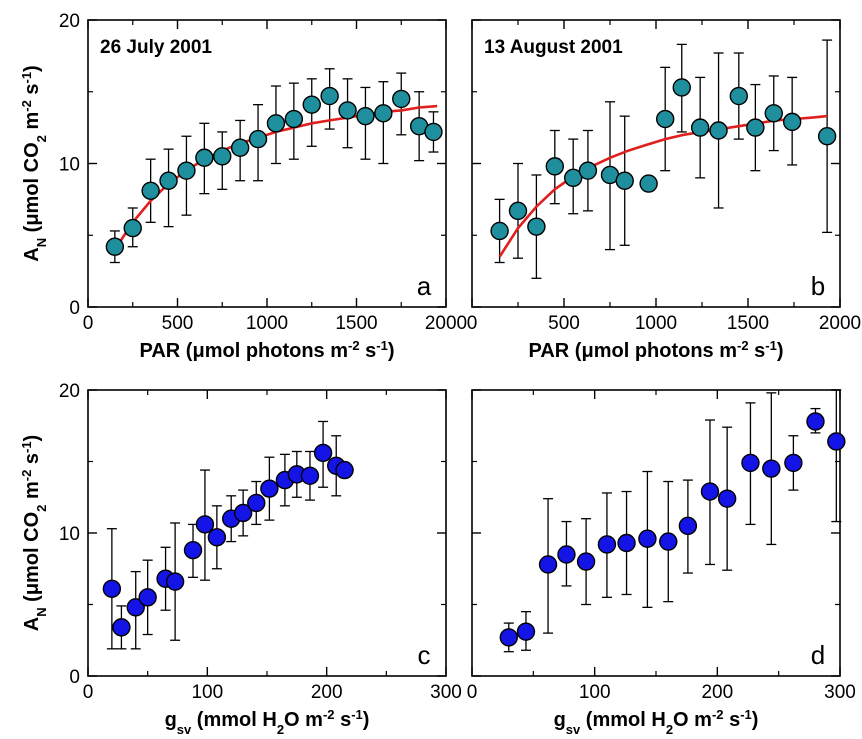  What do you see at coordinates (818, 286) in the screenshot?
I see `panel-letter: b` at bounding box center [818, 286].